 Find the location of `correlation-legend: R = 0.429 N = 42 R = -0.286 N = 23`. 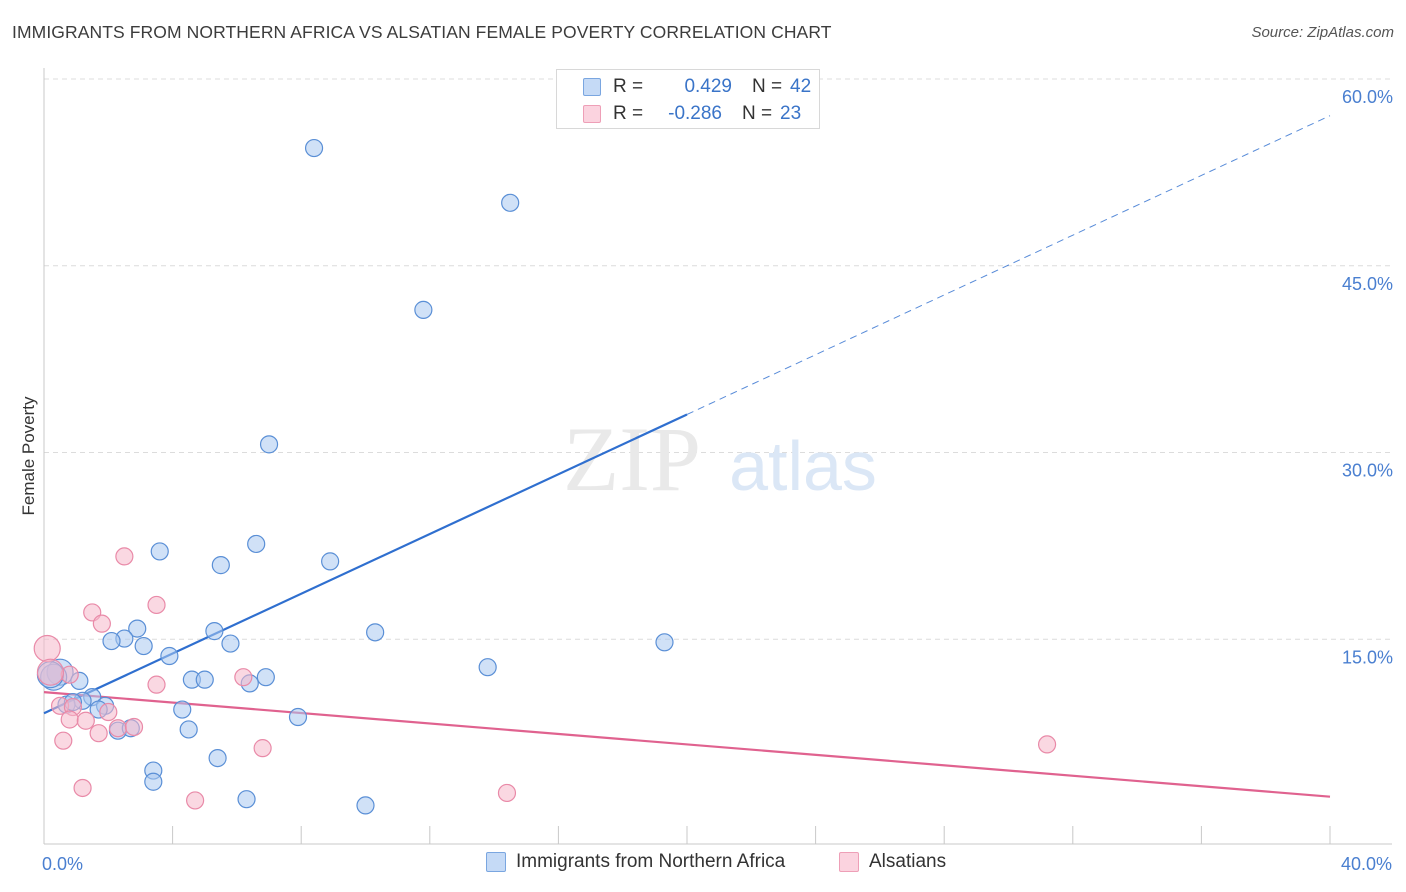

correlation-legend: R = 0.429 N = 42 R = -0.286 N = 23 is located at coordinates (688, 99).